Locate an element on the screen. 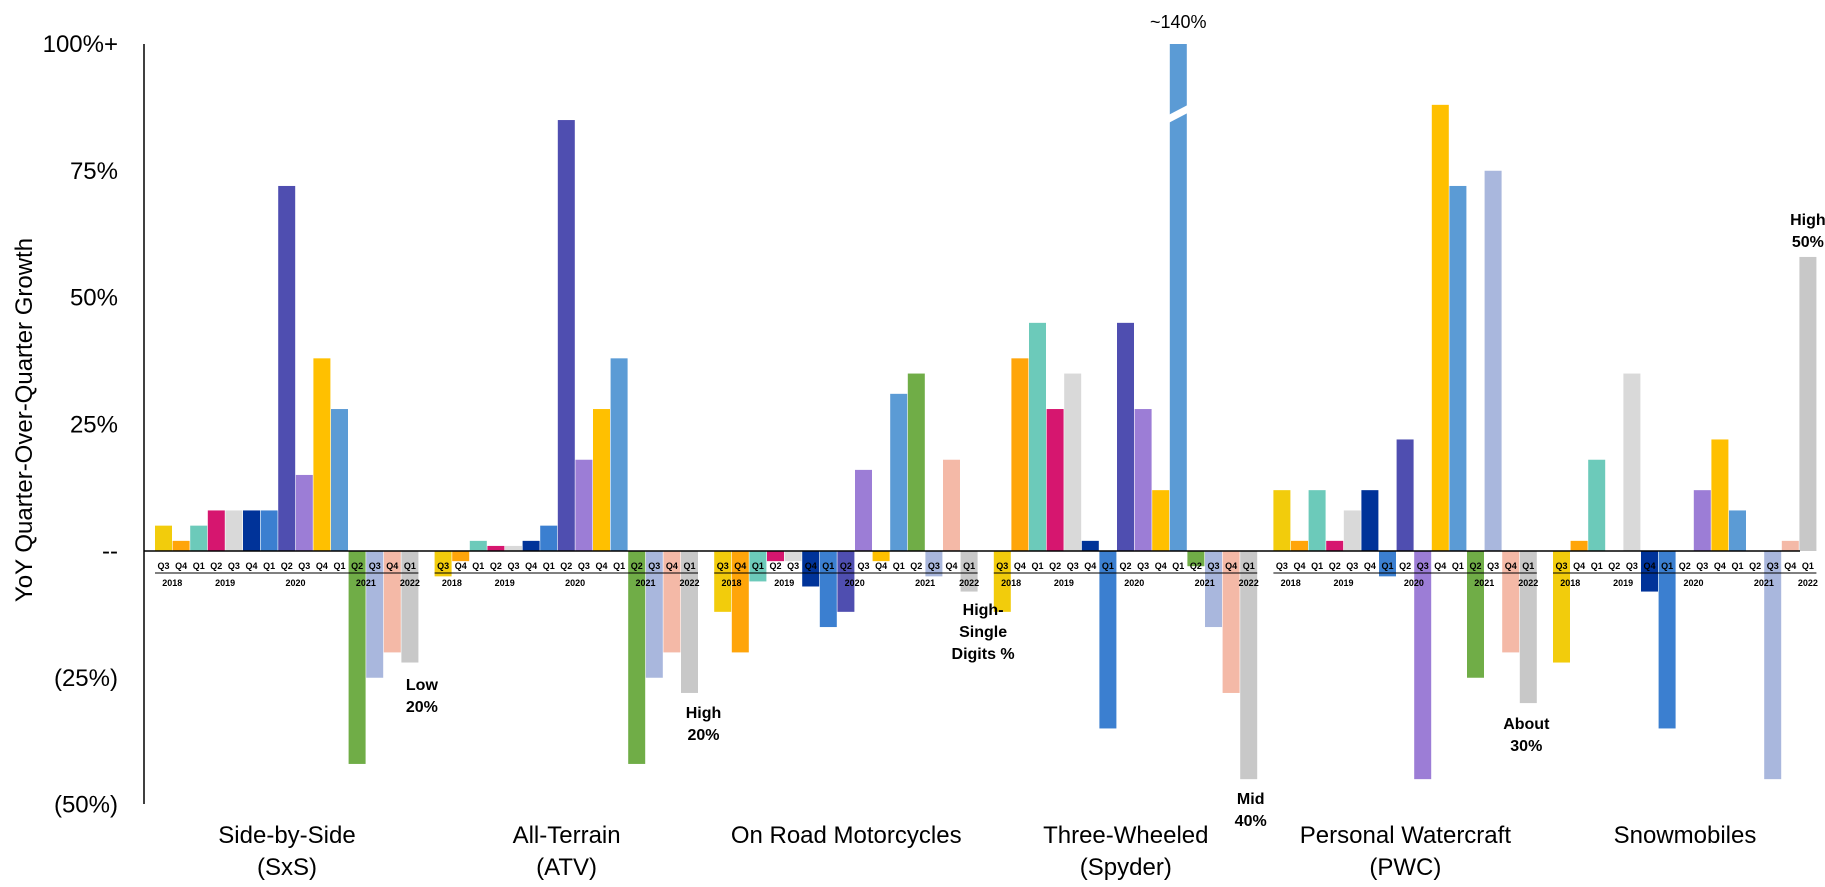 The image size is (1825, 887). guidance-annotation: Single is located at coordinates (983, 632).